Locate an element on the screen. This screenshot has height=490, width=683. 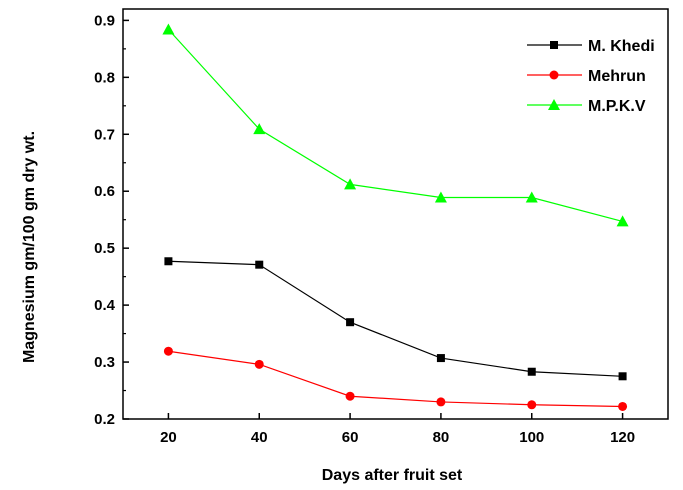
legend-item: M. Khedi is located at coordinates (591, 46).